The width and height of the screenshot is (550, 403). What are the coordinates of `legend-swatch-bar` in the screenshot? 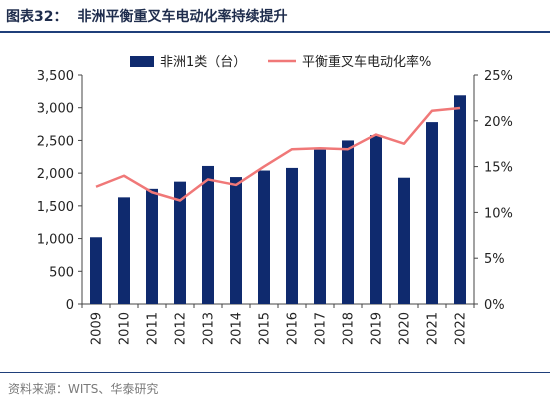 It's located at (142, 61).